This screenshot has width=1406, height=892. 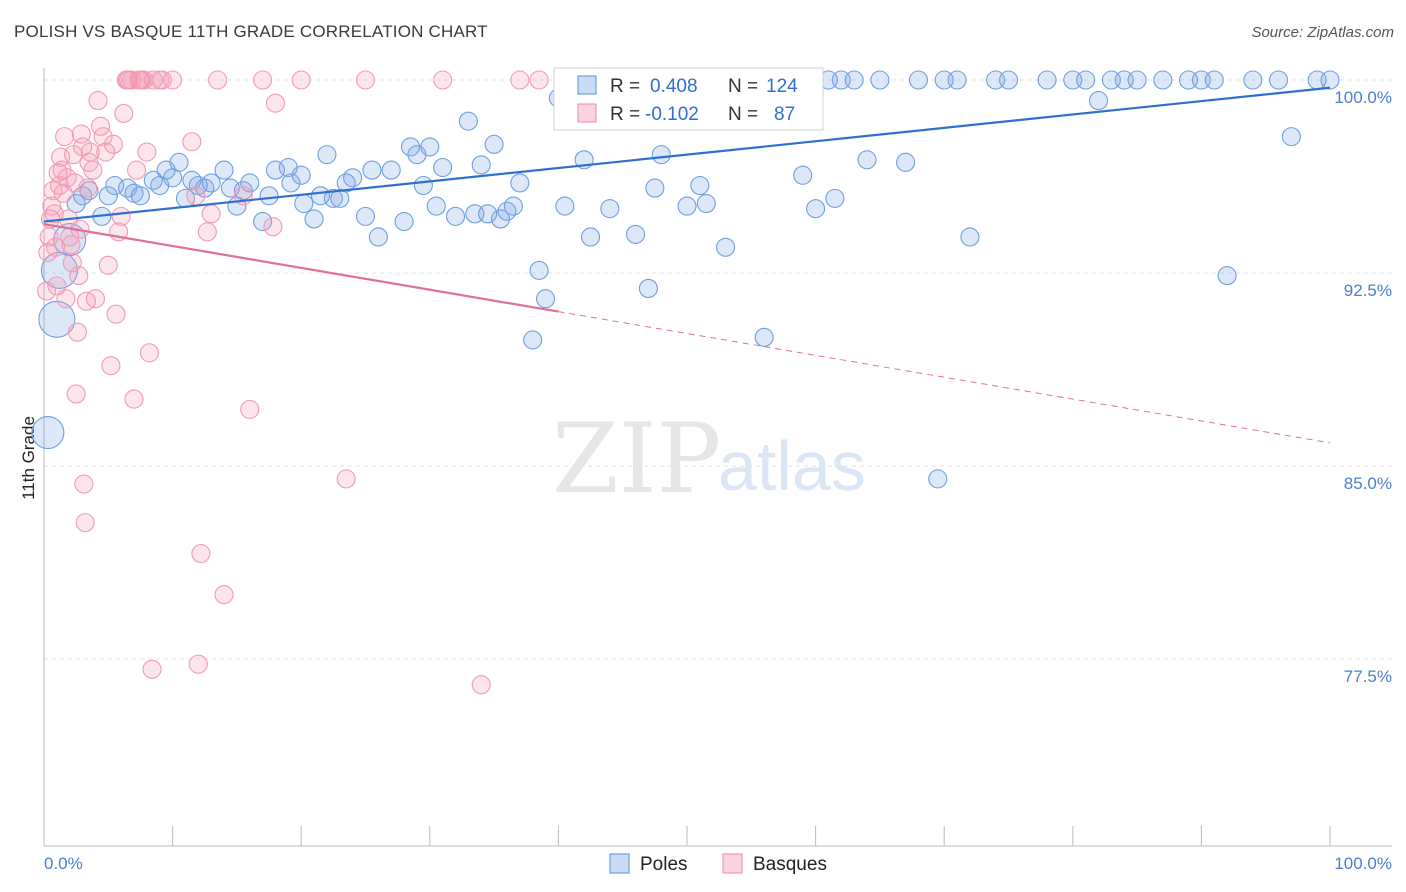 I want to click on legend-basques-label: Basques, so click(x=790, y=864).